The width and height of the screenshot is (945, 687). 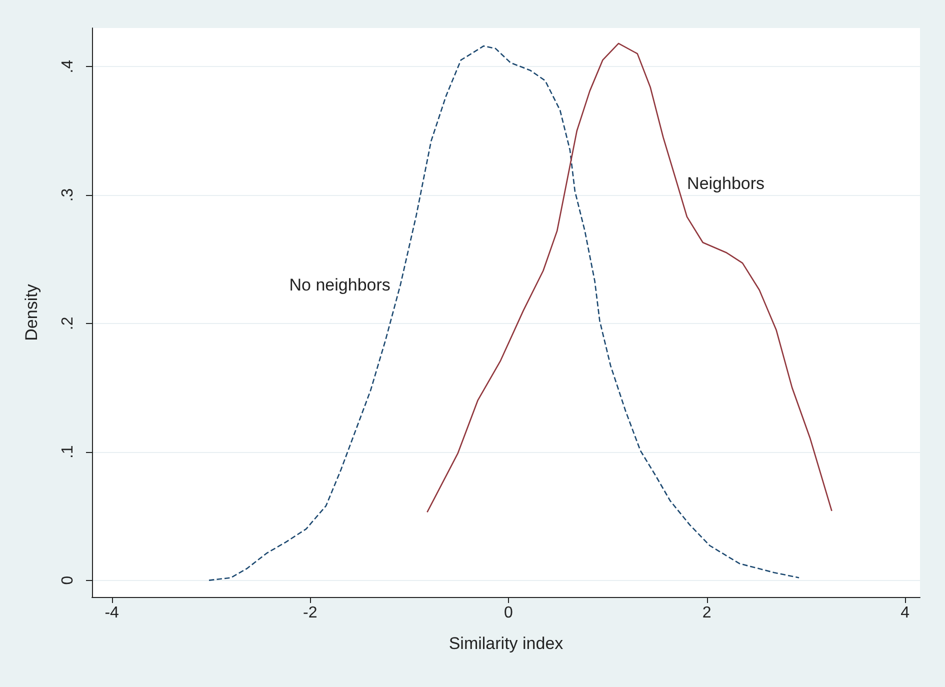 I want to click on series-label: No neighbors, so click(x=339, y=284).